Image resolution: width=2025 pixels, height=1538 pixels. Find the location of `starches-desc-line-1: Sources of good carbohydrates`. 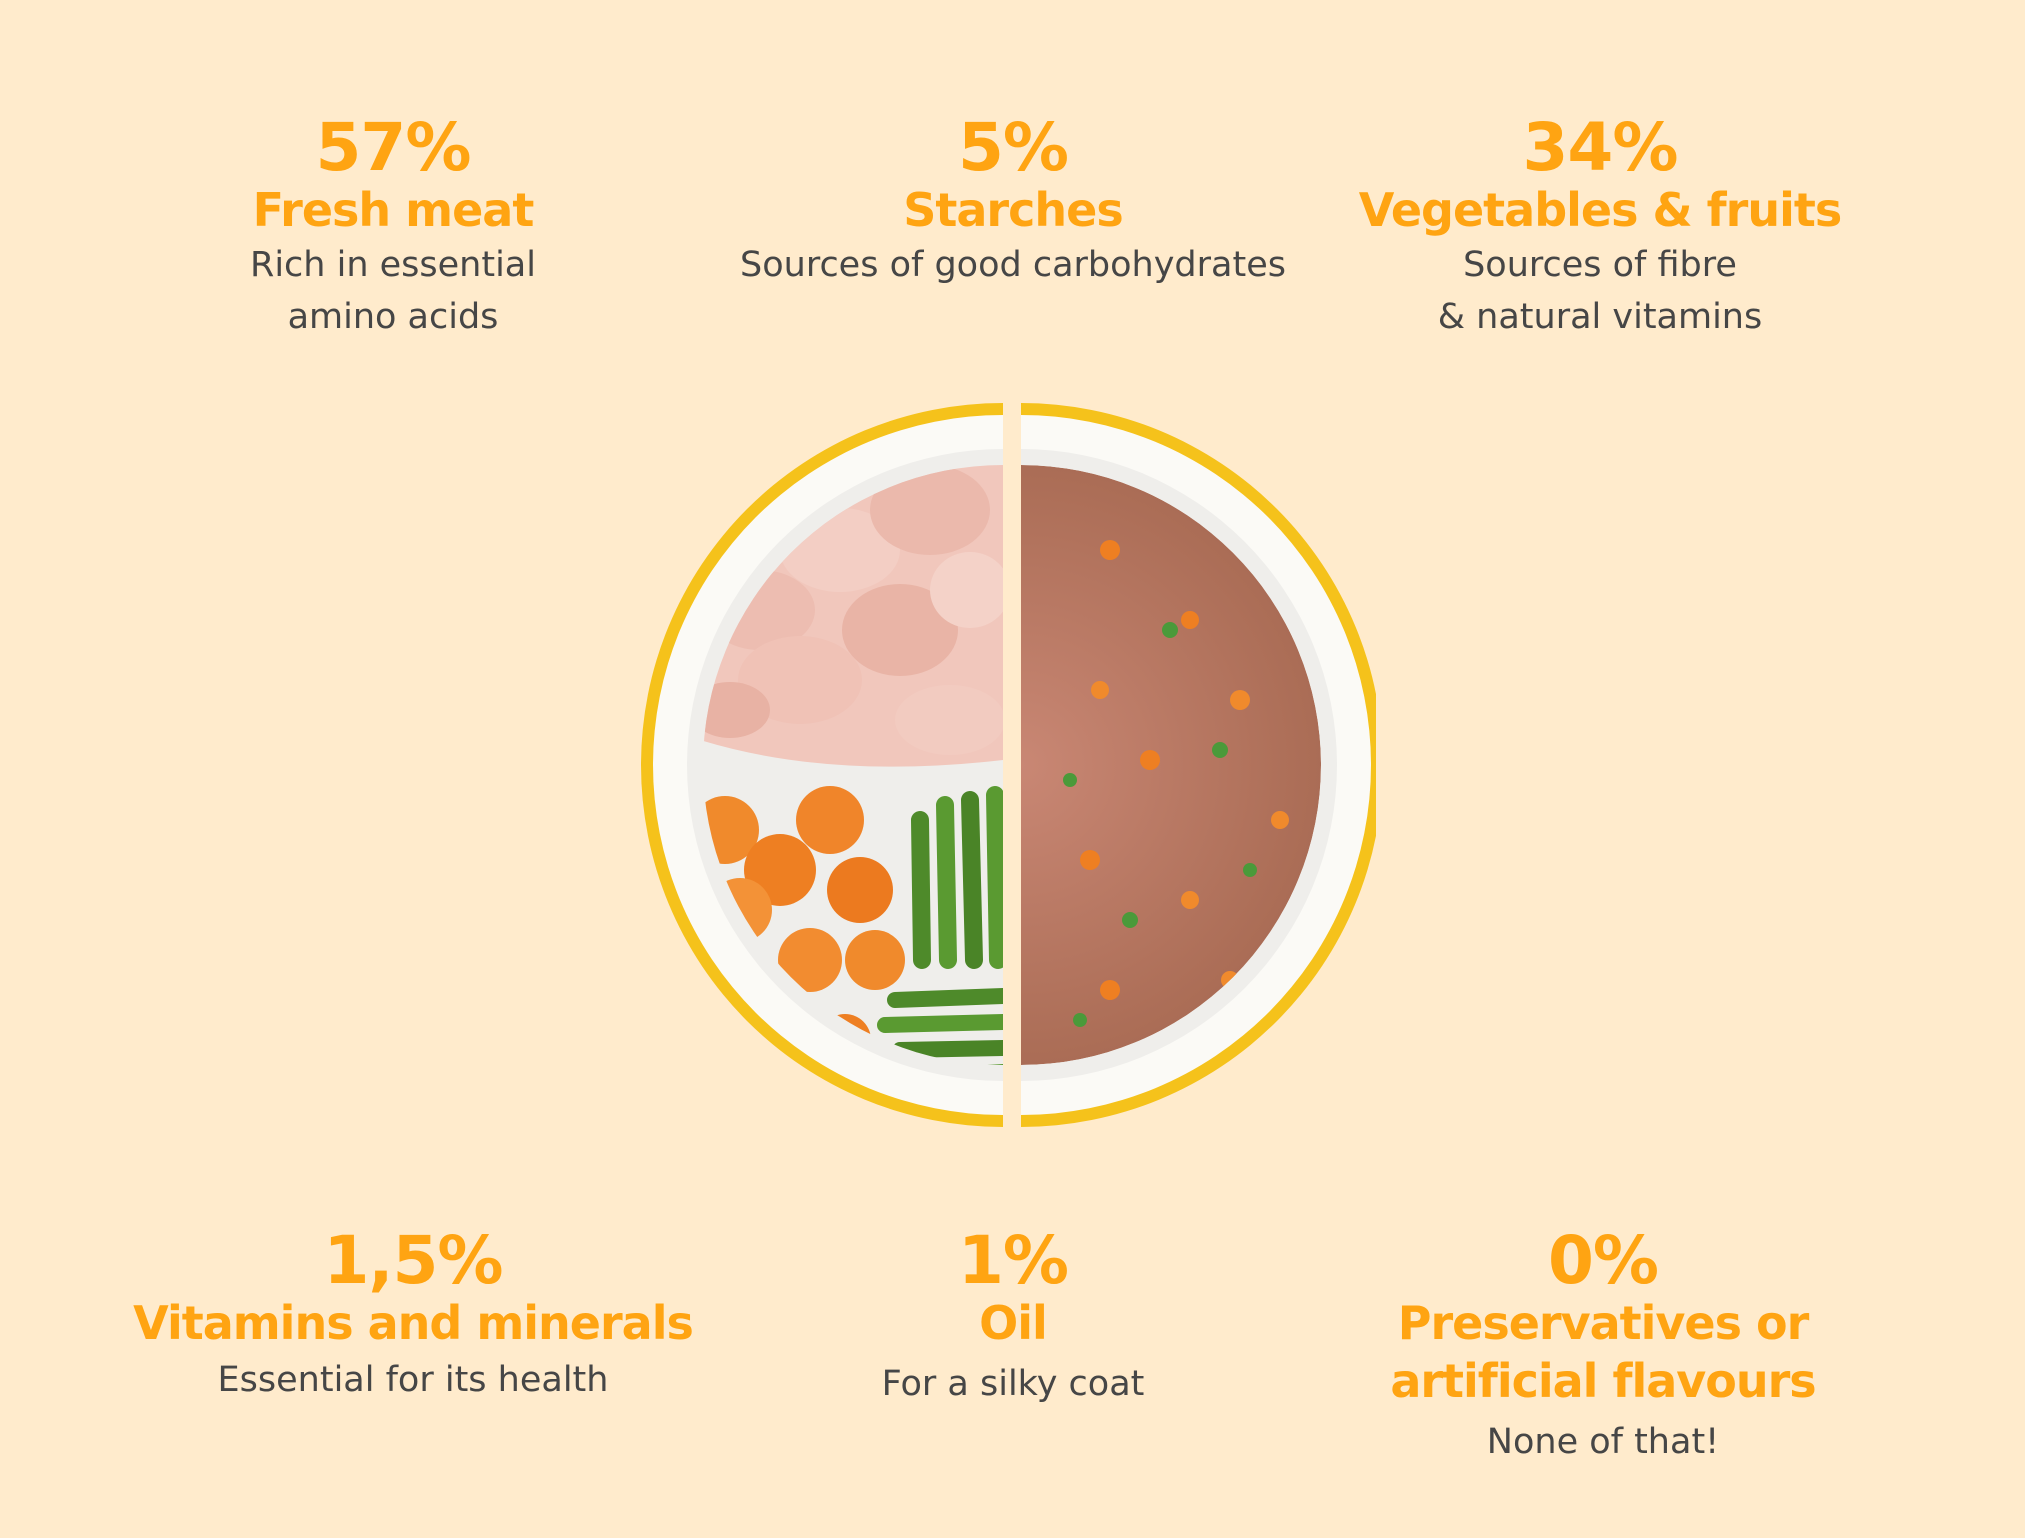

starches-desc-line-1: Sources of good carbohydrates is located at coordinates (1013, 265).